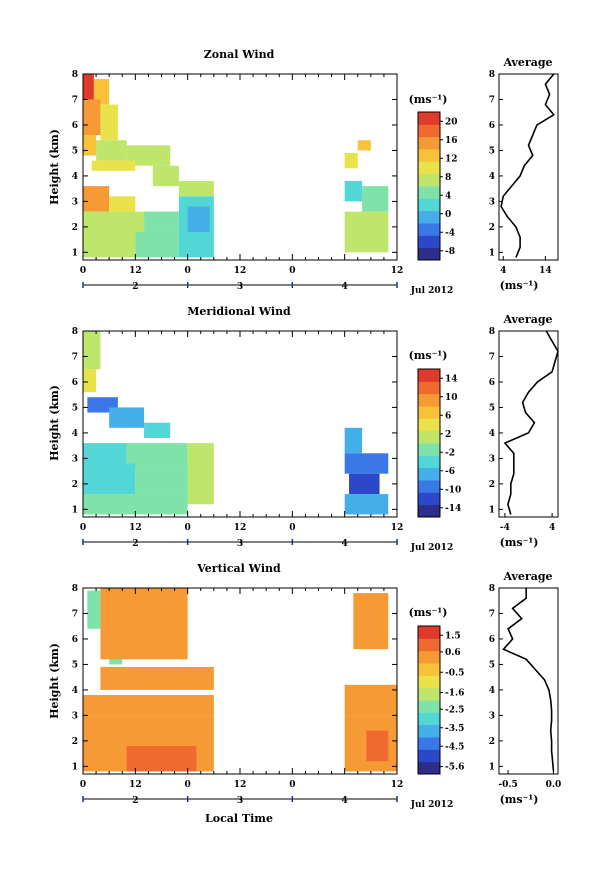 This screenshot has width=611, height=873. I want to click on vertical-wind-average-ytick-label: 3, so click(492, 716).